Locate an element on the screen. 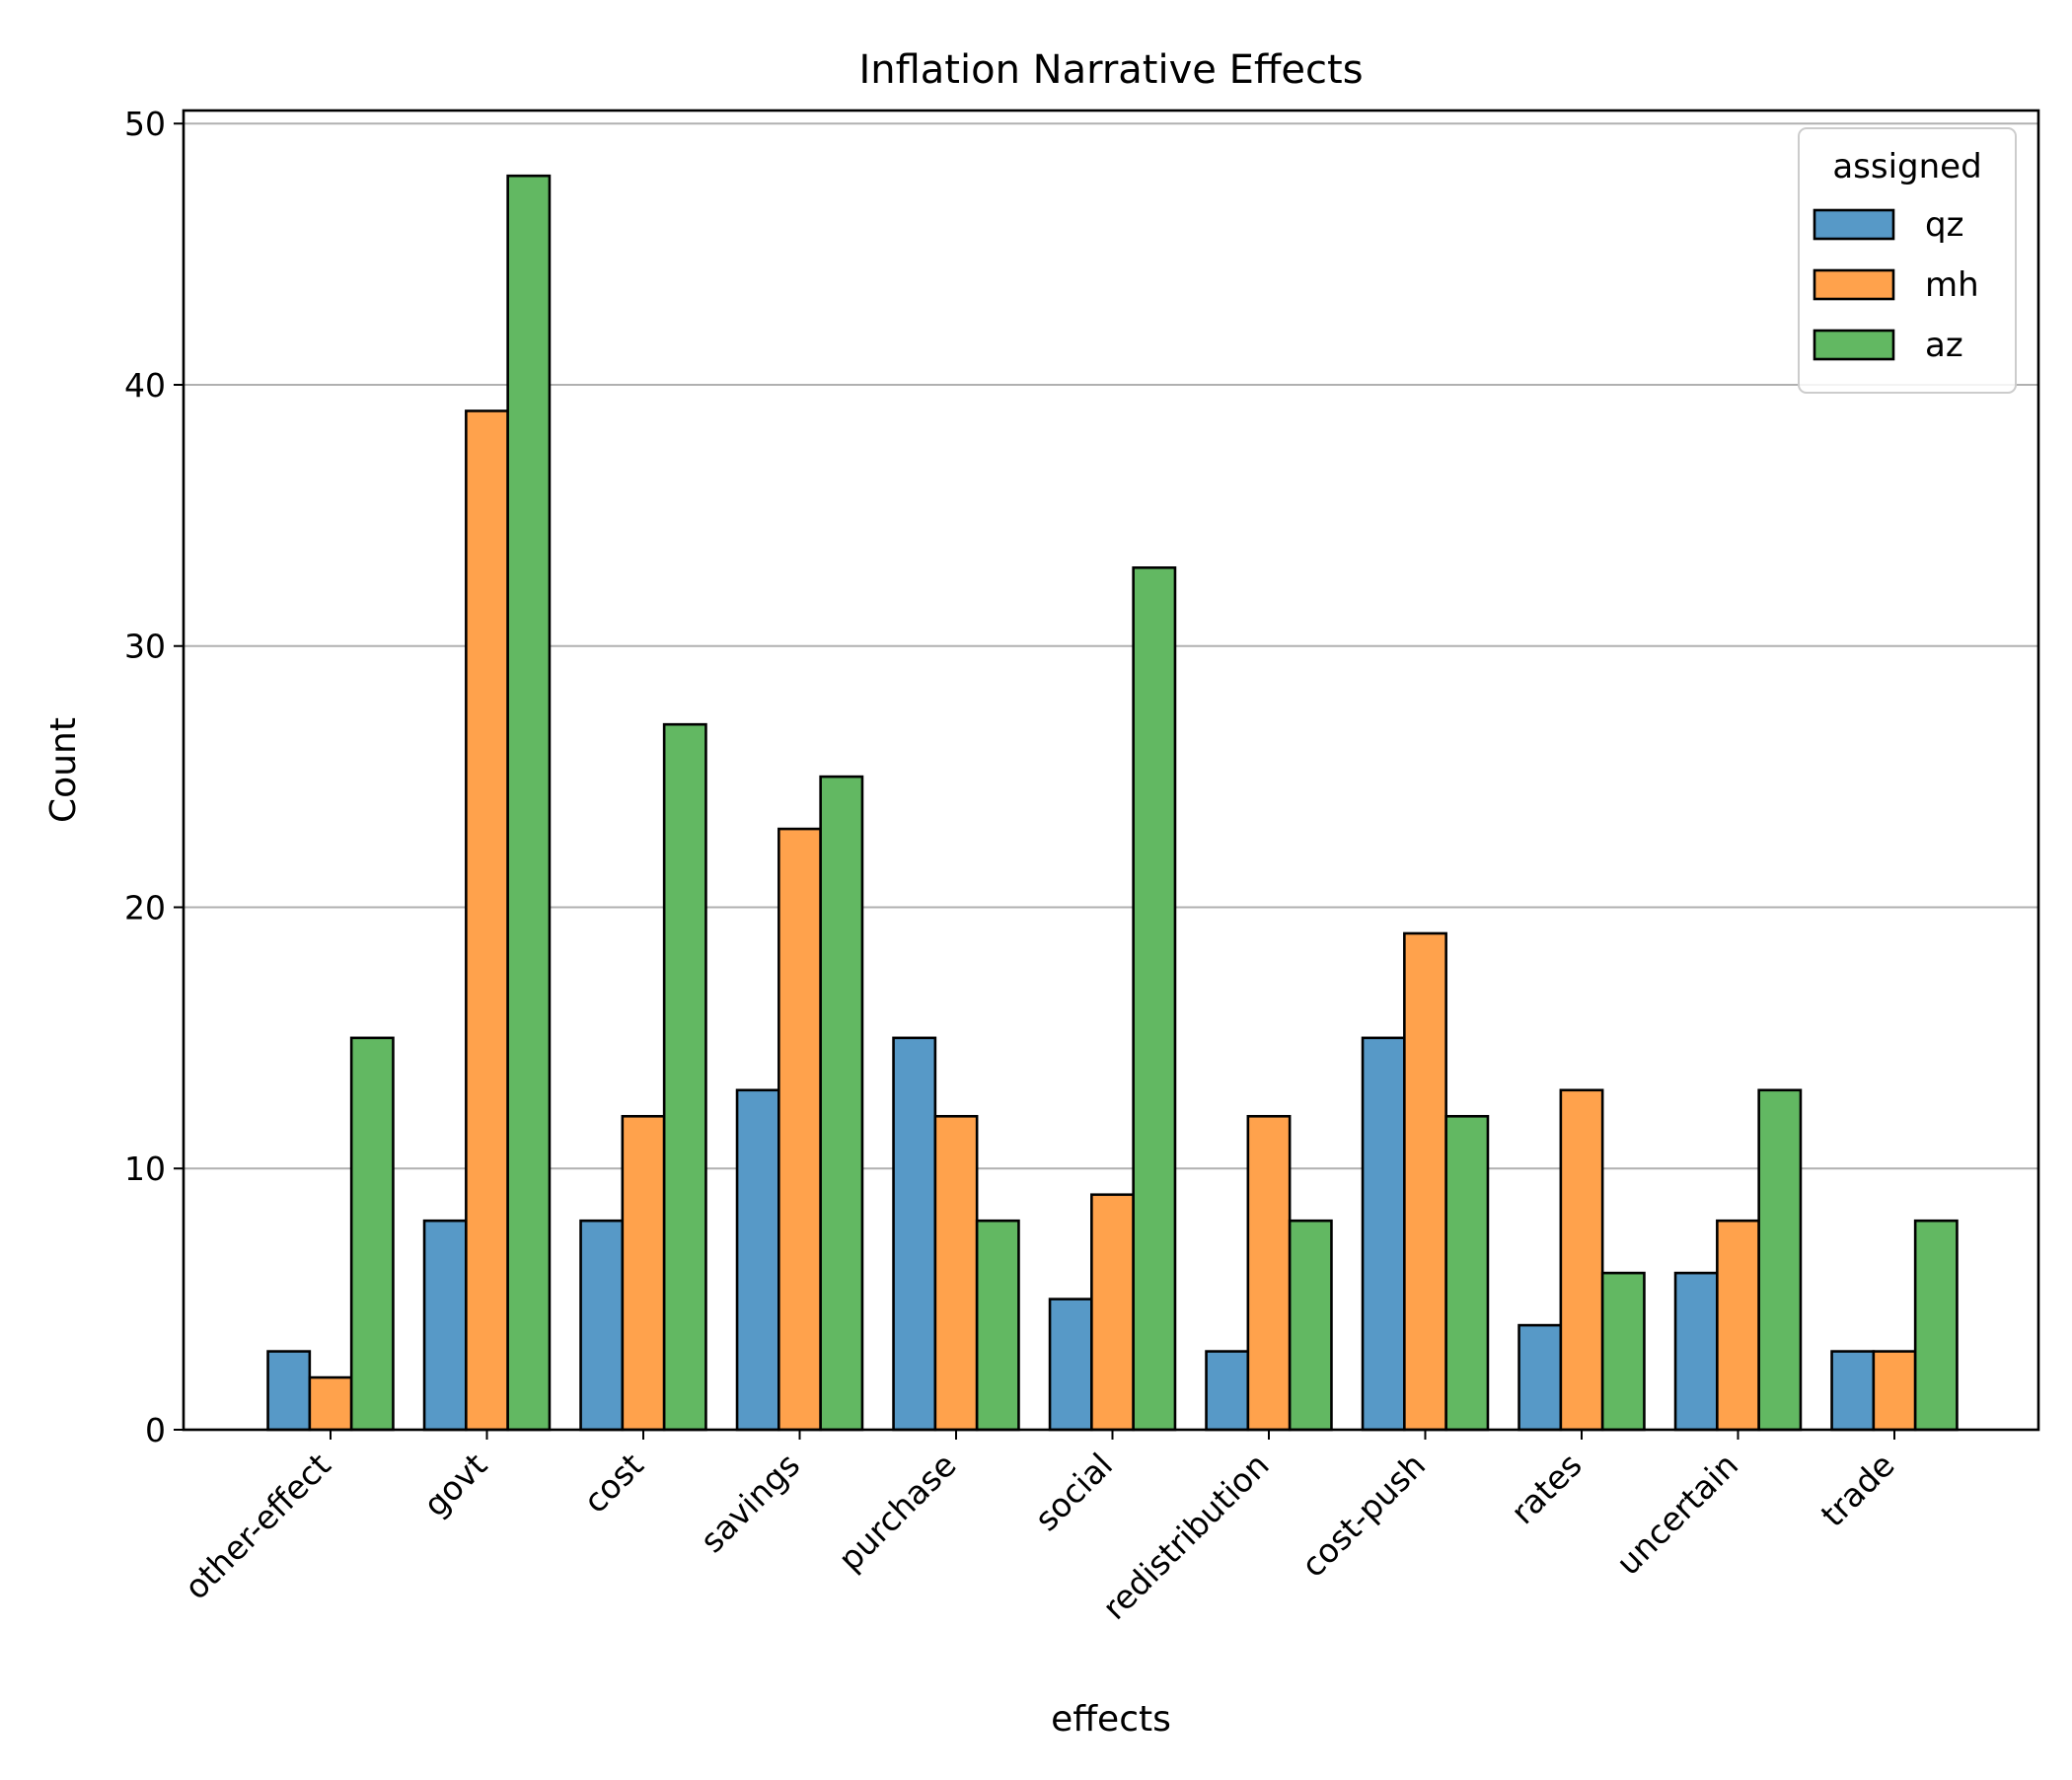 The height and width of the screenshot is (1780, 2072). bar-qz-govt is located at coordinates (445, 1325).